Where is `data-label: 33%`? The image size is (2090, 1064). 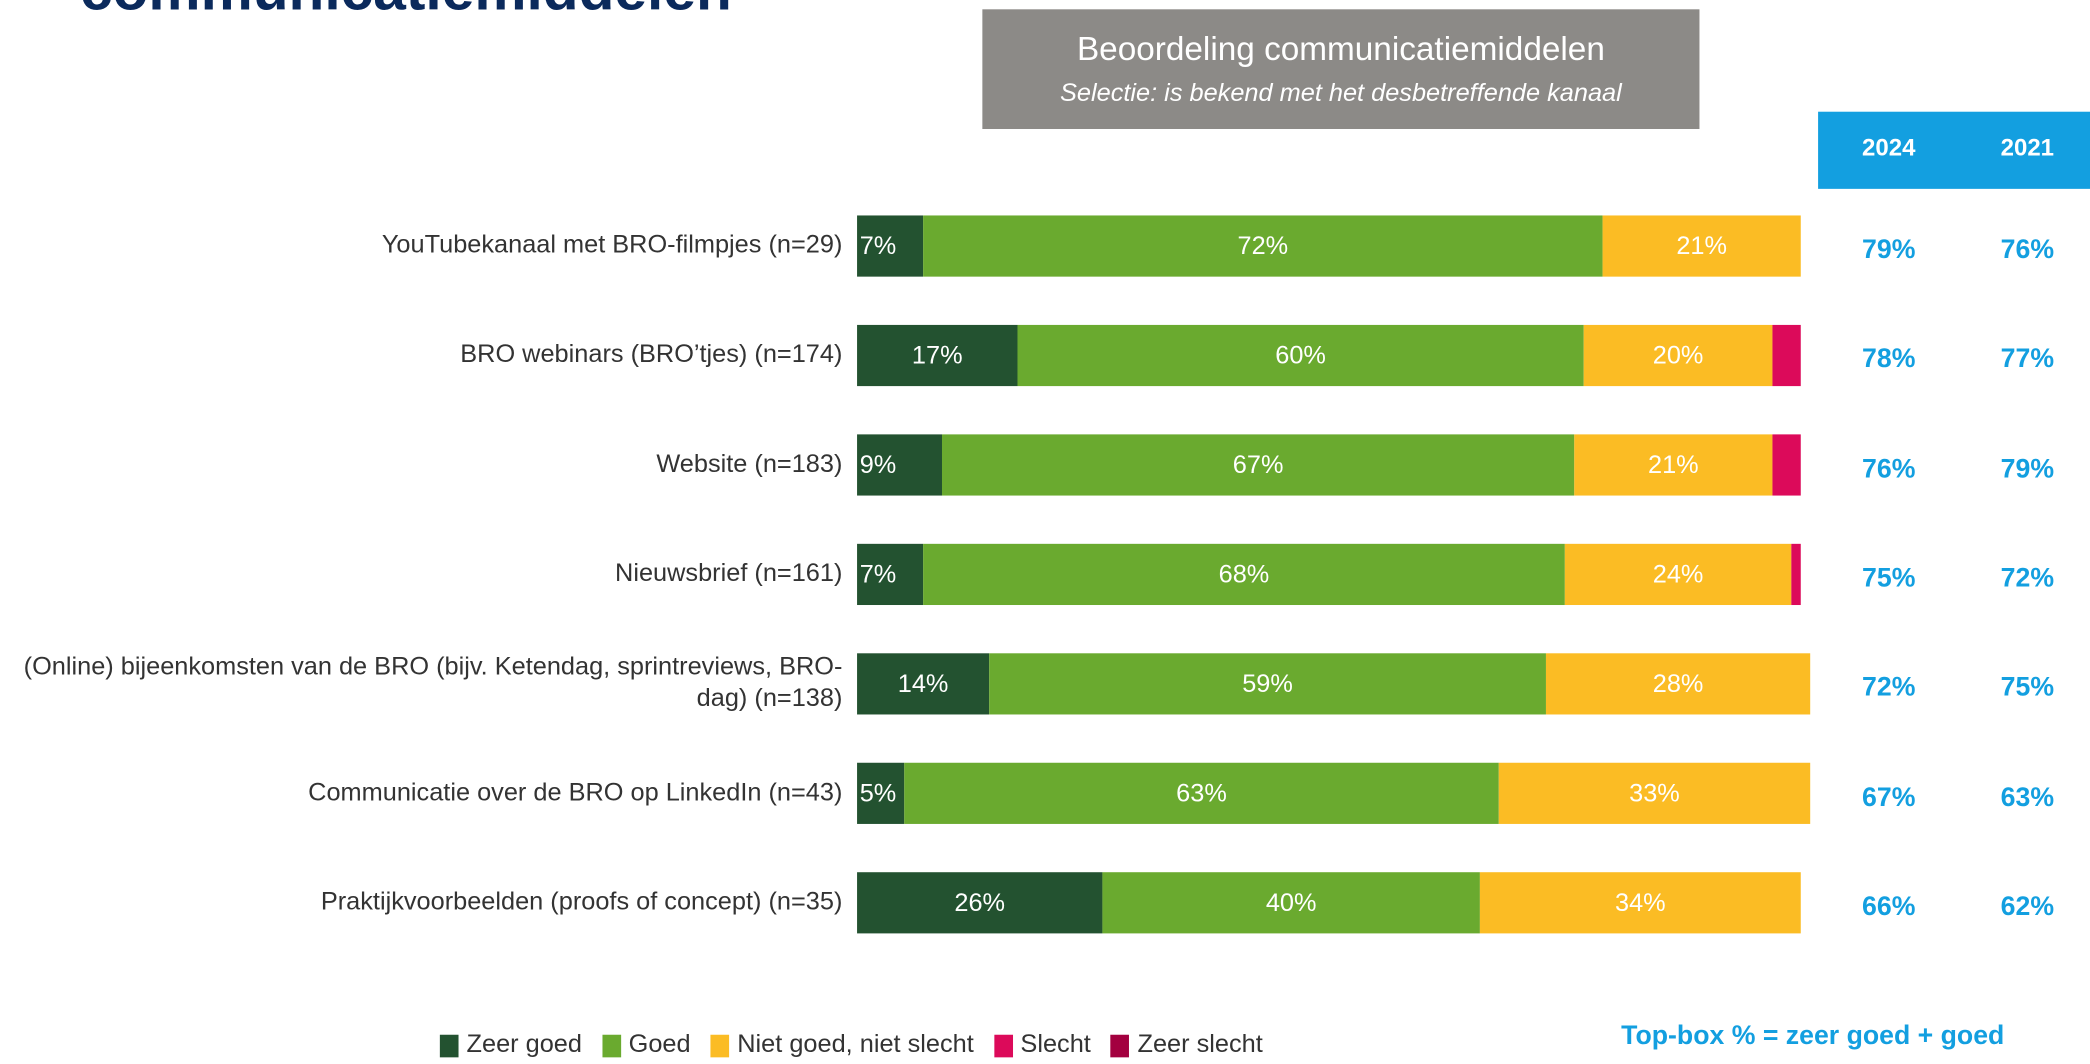 data-label: 33% is located at coordinates (1654, 793).